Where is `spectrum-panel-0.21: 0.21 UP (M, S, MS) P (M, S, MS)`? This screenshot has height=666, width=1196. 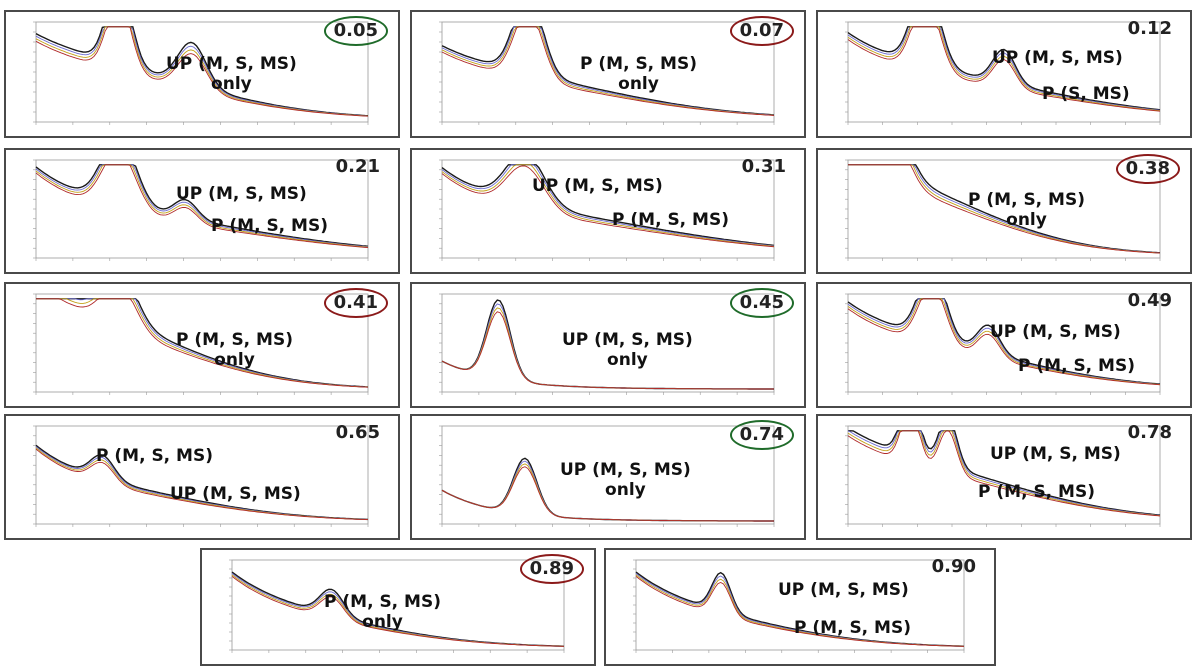
spectrum-panel-0.21: 0.21 UP (M, S, MS) P (M, S, MS) is located at coordinates (202, 211).